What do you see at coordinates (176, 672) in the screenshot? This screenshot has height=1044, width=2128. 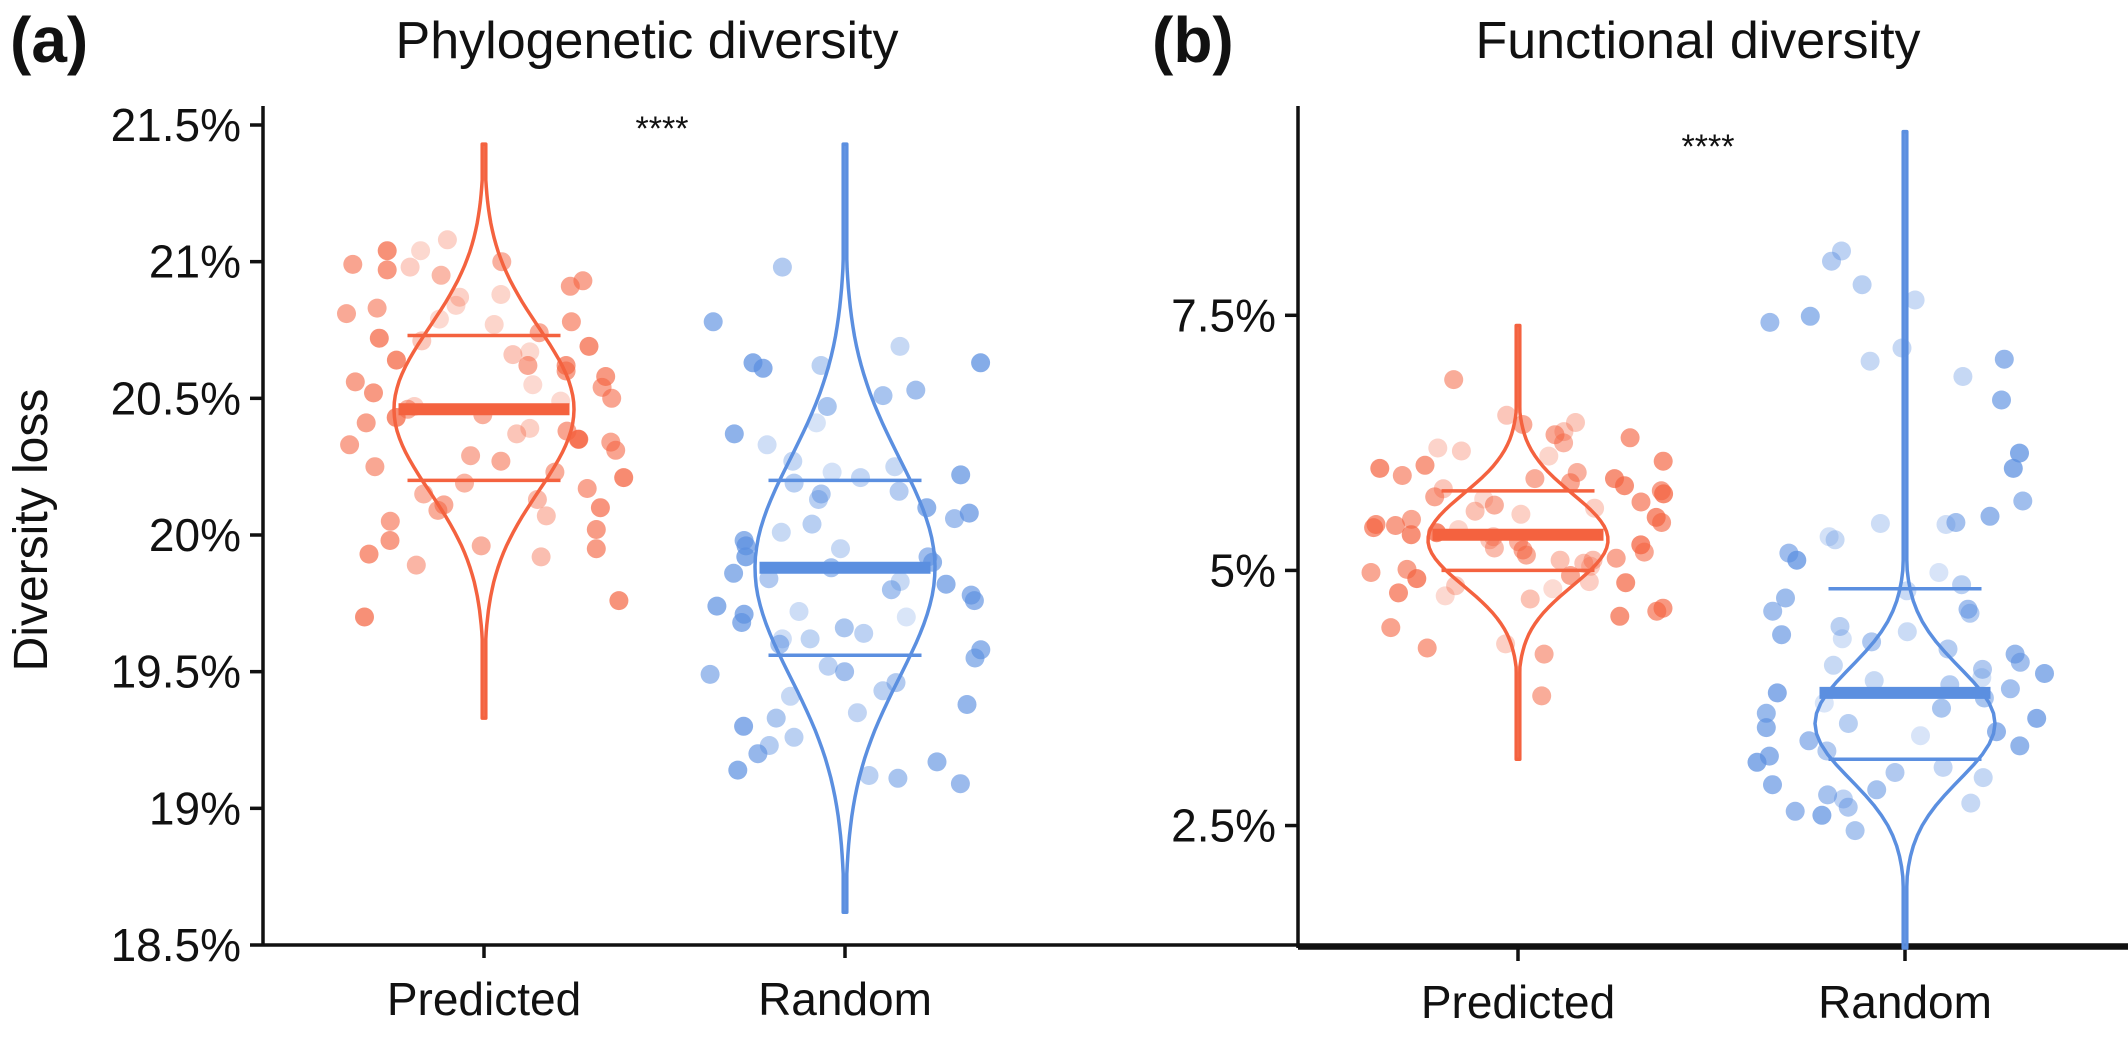 I see `y-tick-label: 19.5%` at bounding box center [176, 672].